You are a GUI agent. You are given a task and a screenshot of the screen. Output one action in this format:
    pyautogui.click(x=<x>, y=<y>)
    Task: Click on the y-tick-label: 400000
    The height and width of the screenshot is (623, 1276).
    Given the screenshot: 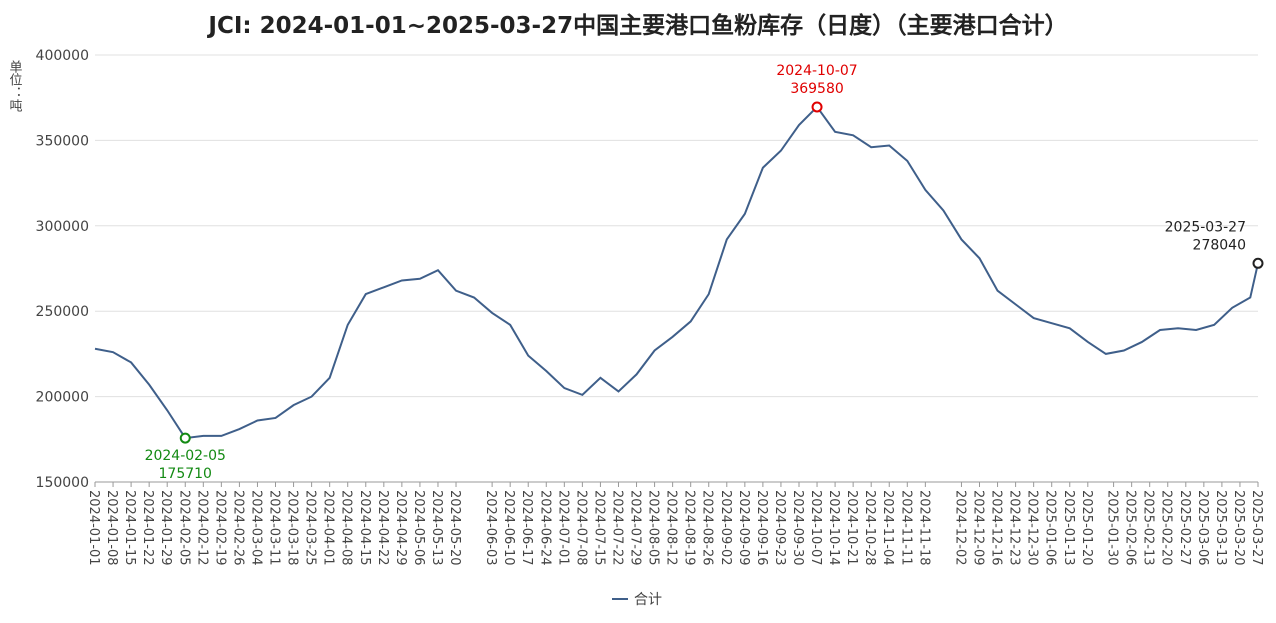 What is the action you would take?
    pyautogui.click(x=62, y=56)
    